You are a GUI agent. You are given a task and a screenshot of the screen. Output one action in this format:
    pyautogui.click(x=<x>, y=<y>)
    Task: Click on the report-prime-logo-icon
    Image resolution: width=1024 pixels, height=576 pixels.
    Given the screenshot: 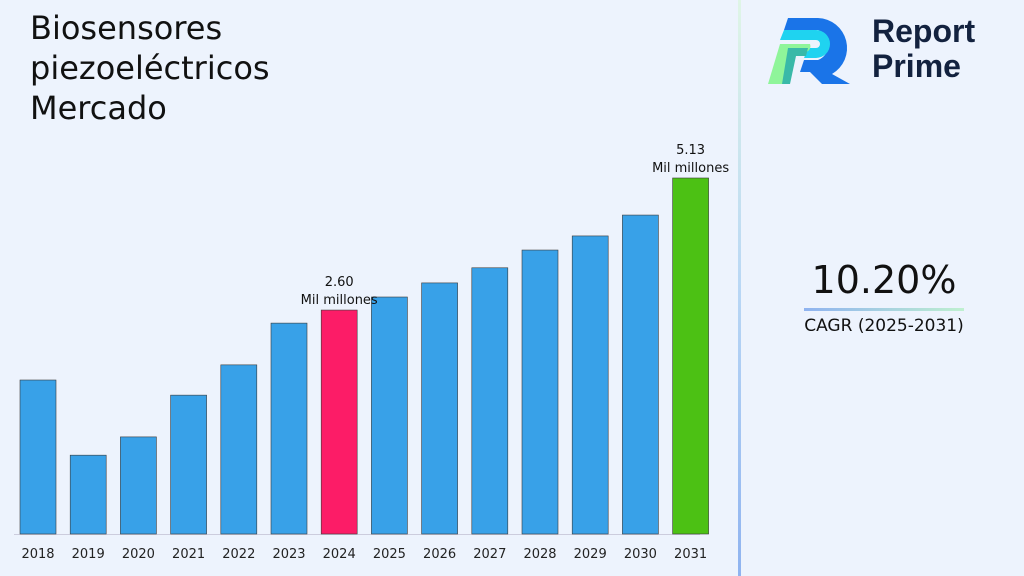 What is the action you would take?
    pyautogui.click(x=809, y=51)
    